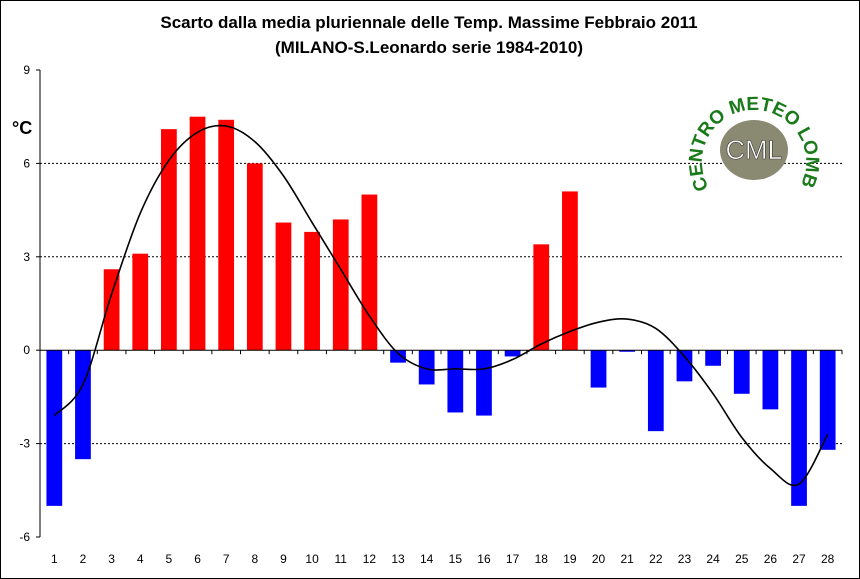  I want to click on x-tick-label: 21, so click(627, 559).